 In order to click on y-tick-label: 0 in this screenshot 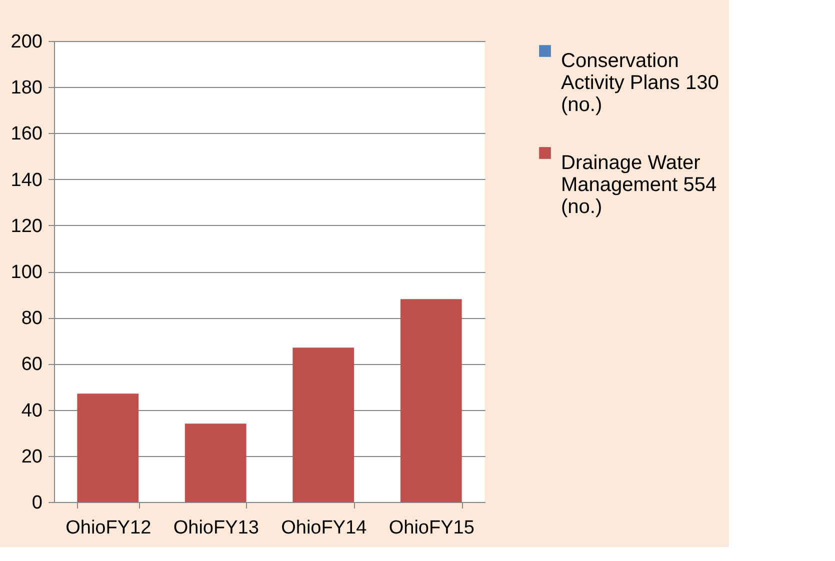, I will do `click(37, 503)`.